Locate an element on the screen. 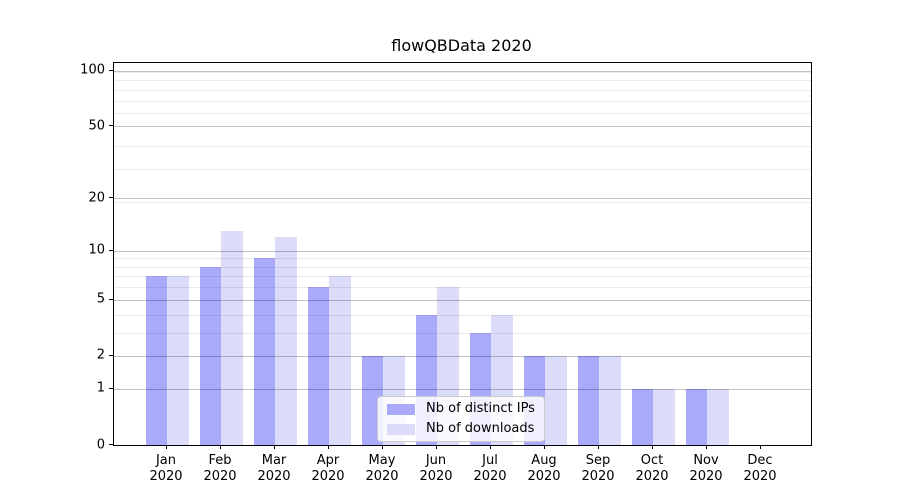 This screenshot has width=900, height=500. bar-distinct-ips-jan is located at coordinates (156, 360).